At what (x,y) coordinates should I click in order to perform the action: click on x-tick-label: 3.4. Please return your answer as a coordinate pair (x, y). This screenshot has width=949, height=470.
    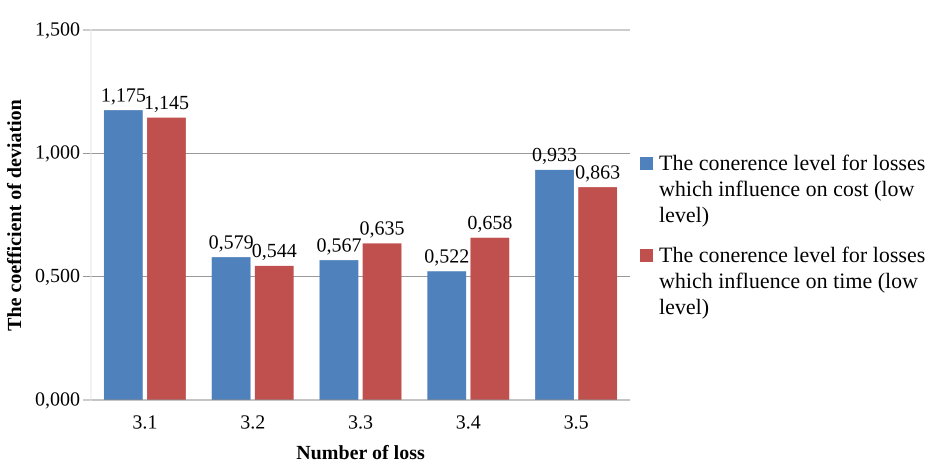
    Looking at the image, I should click on (468, 422).